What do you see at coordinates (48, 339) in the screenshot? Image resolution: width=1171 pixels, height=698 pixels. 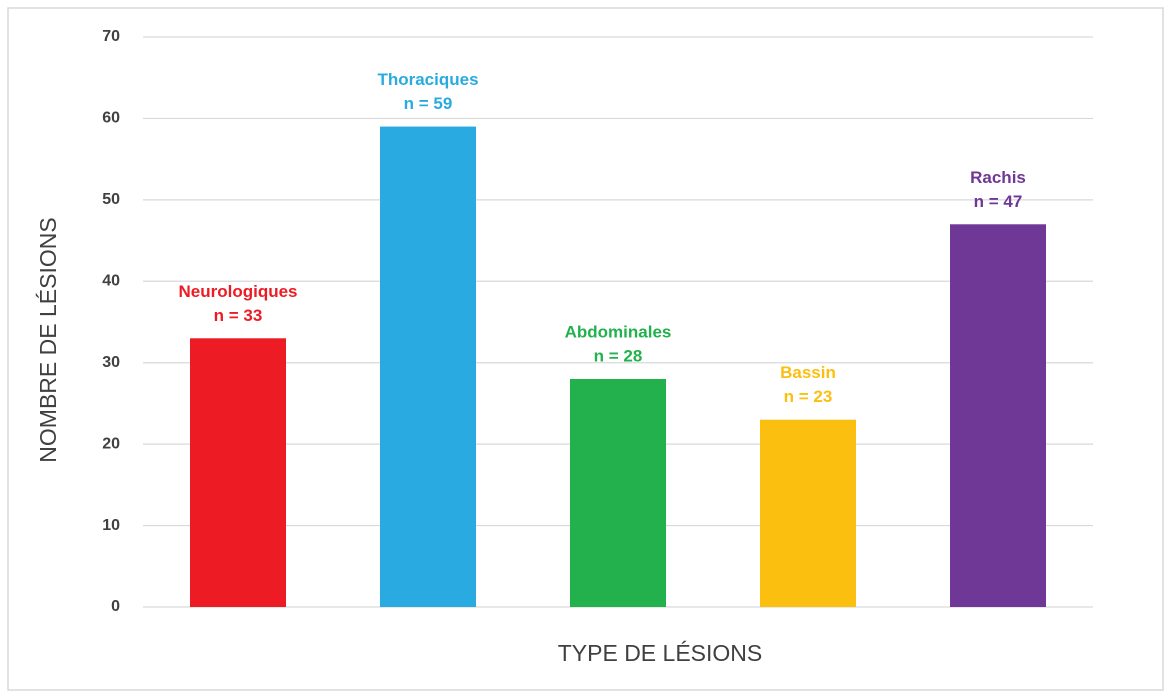 I see `y-axis-title: NOMBRE DE LÉSIONS` at bounding box center [48, 339].